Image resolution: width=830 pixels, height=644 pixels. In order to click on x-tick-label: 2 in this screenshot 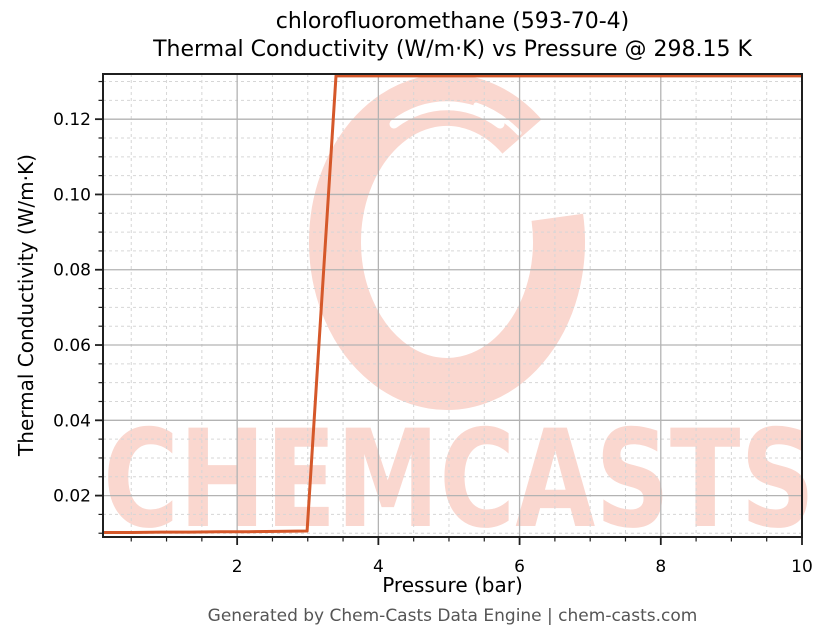, I will do `click(237, 567)`.